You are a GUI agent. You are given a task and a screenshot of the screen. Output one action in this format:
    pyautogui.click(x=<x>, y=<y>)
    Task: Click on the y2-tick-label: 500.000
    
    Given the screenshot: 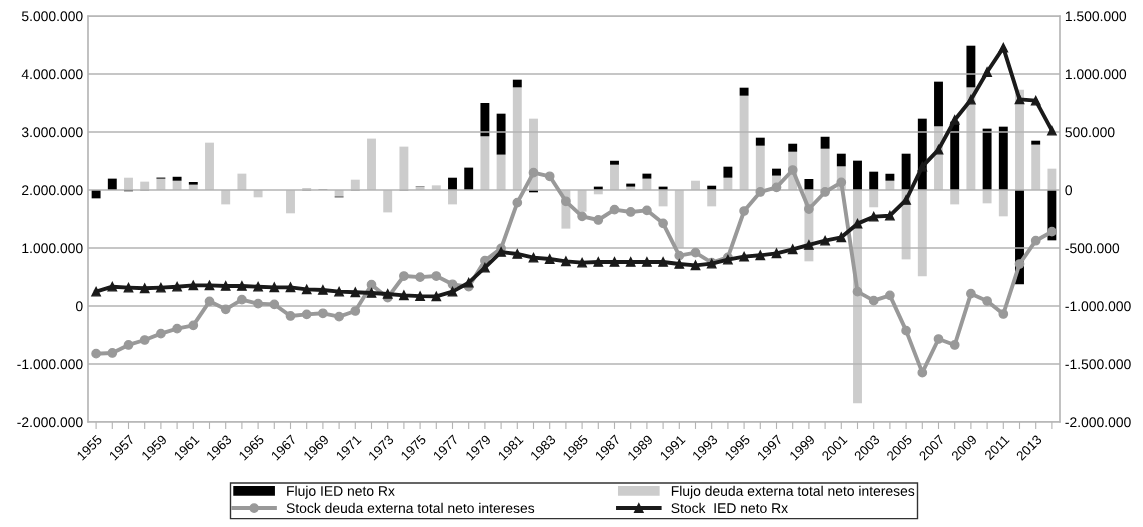 What is the action you would take?
    pyautogui.click(x=1090, y=132)
    